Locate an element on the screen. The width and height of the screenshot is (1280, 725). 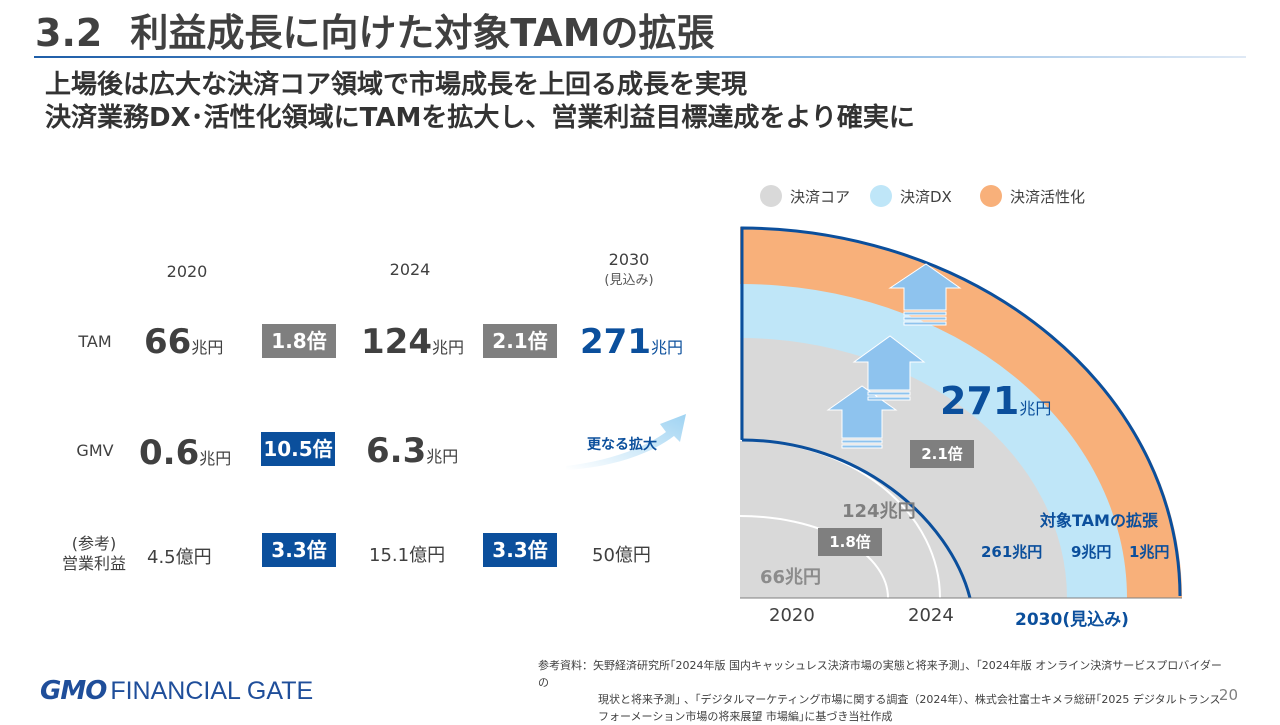
logo-name: FINANCIAL GATE is located at coordinates (212, 691).